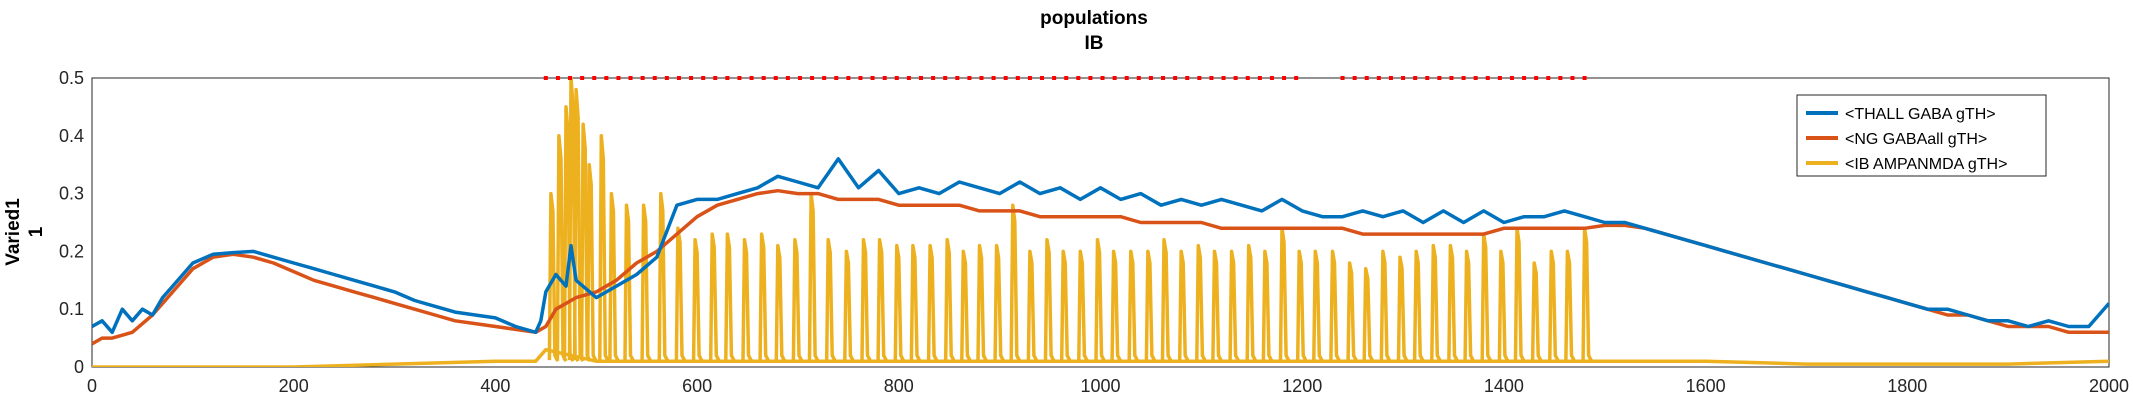 The width and height of the screenshot is (2133, 400). I want to click on y-tick-label: 0.4, so click(71, 136).